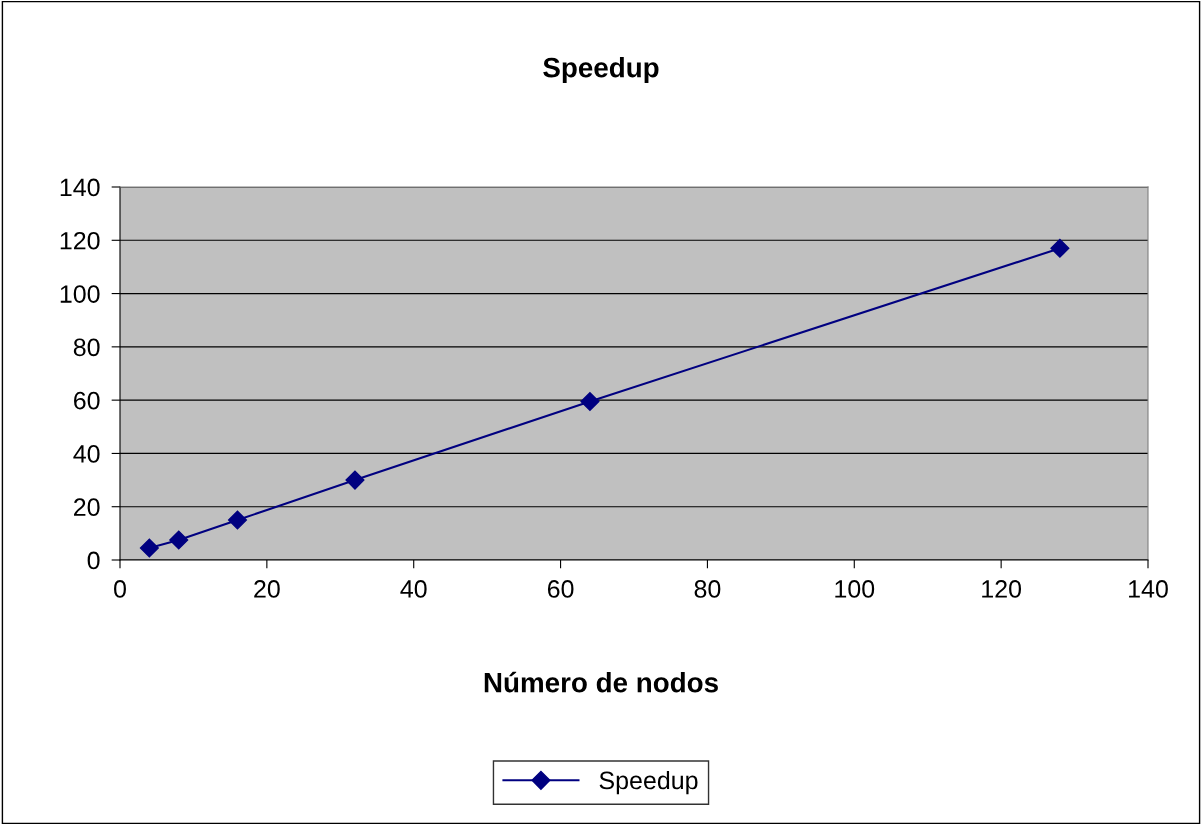 The image size is (1202, 825). Describe the element at coordinates (1148, 589) in the screenshot. I see `x-tick-label: 140` at that location.